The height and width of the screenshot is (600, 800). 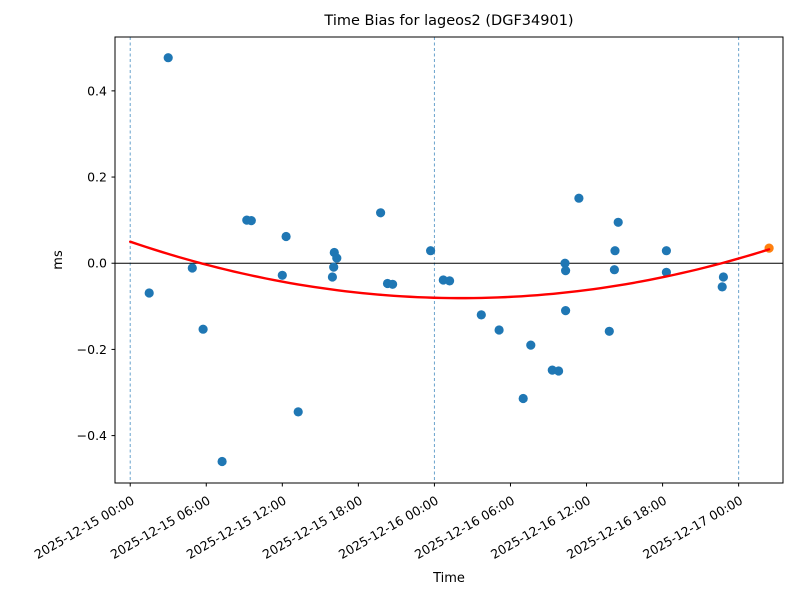 I want to click on chart-title: Time Bias for lageos2 (DGF34901), so click(x=448, y=21).